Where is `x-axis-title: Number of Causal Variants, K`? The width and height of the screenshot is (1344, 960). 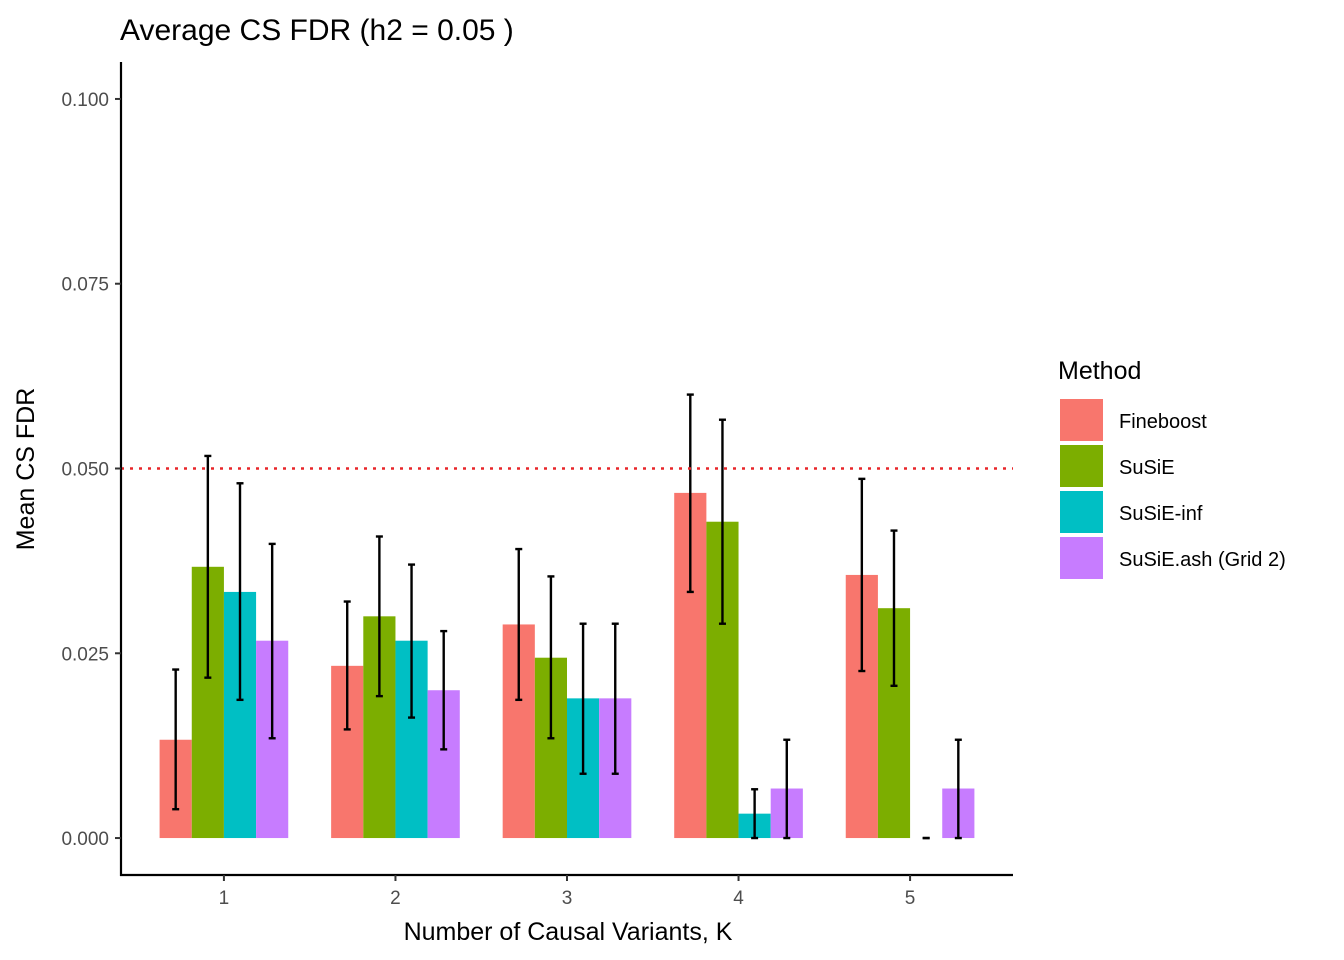
x-axis-title: Number of Causal Variants, K is located at coordinates (568, 932).